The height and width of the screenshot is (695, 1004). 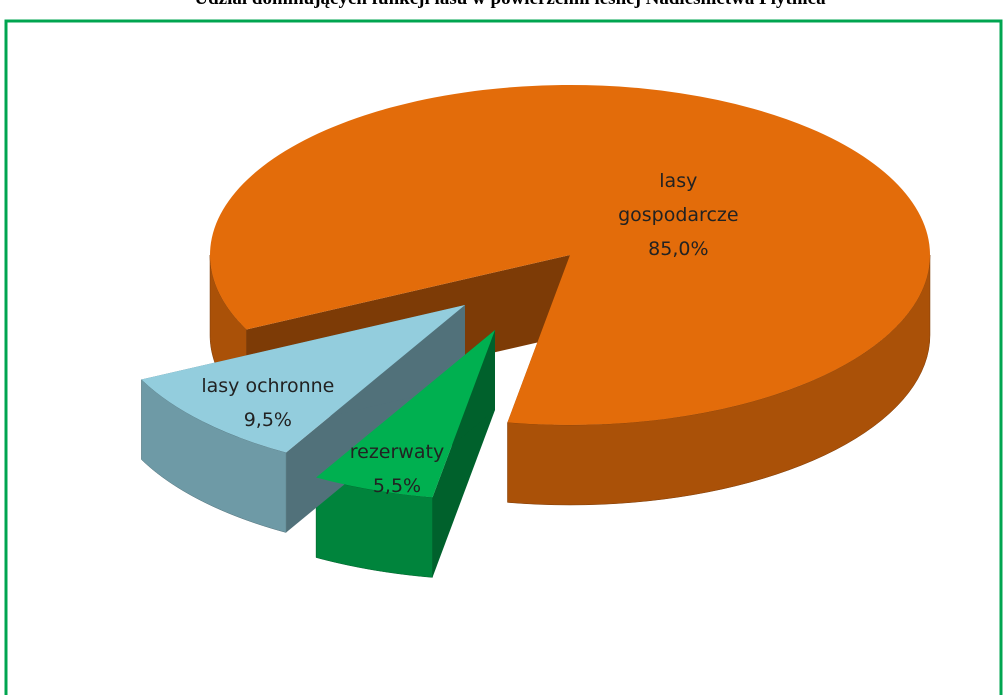 I want to click on slice-label: lasy ochronne 9,5%, so click(x=267, y=403).